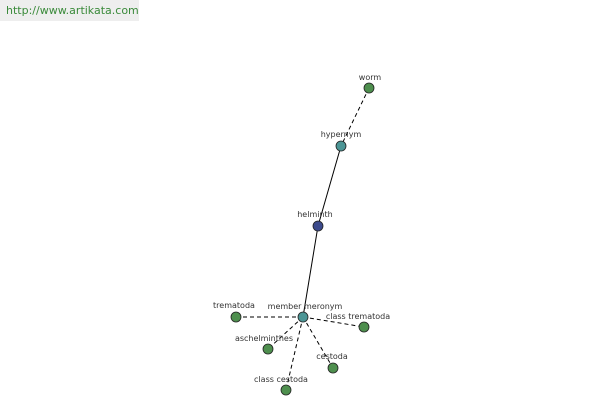  What do you see at coordinates (332, 356) in the screenshot?
I see `node-label: cestoda` at bounding box center [332, 356].